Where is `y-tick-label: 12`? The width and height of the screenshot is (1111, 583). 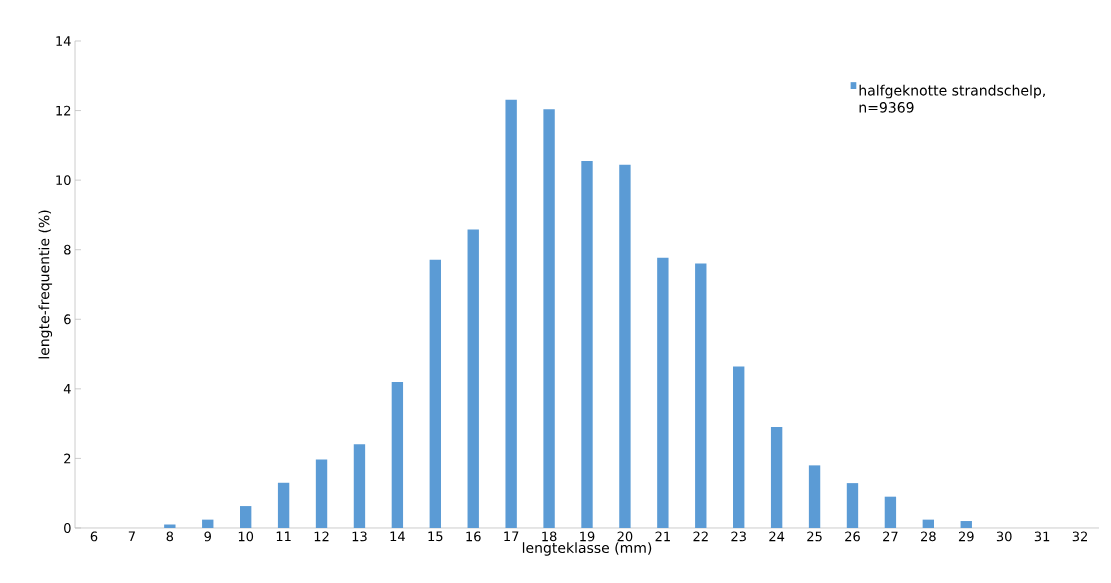
y-tick-label: 12 is located at coordinates (63, 110).